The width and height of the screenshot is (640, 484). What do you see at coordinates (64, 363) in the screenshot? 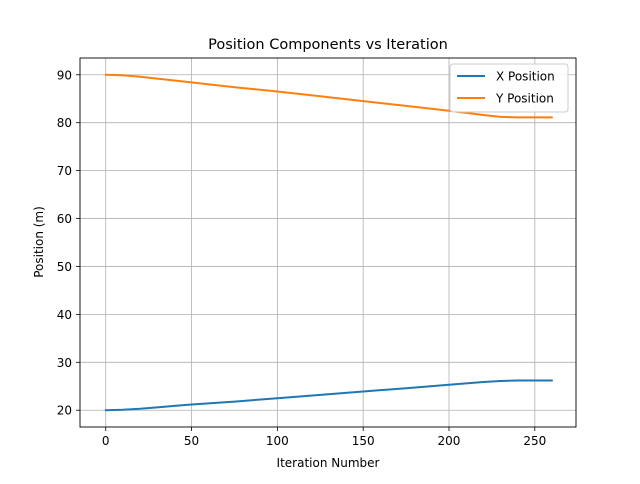
I see `y-tick-label: 30` at bounding box center [64, 363].